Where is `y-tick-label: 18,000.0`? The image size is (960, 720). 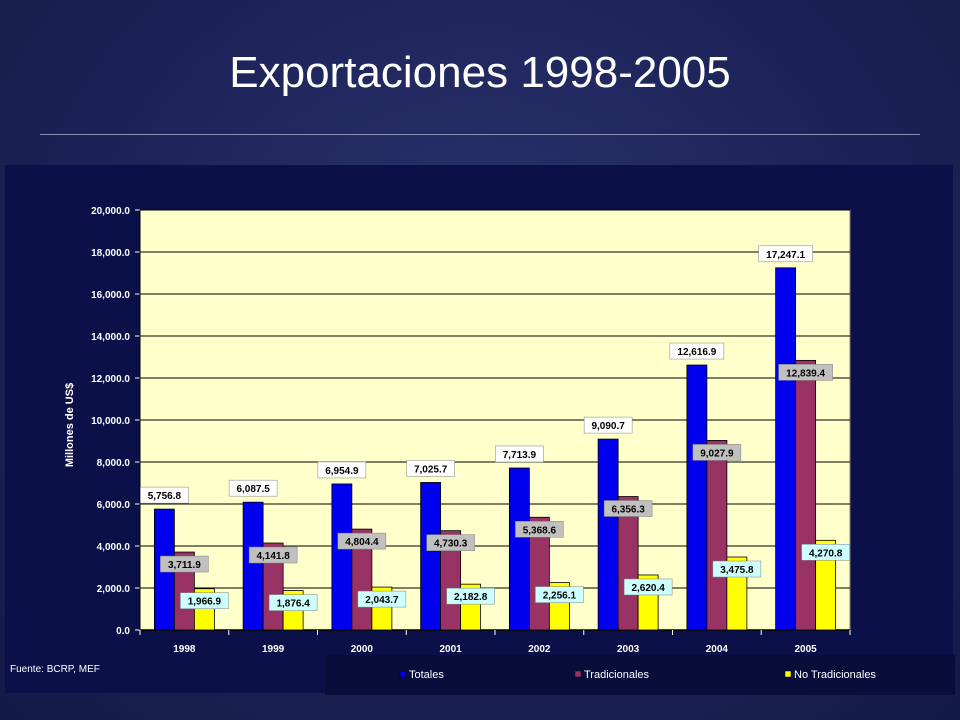 y-tick-label: 18,000.0 is located at coordinates (110, 253).